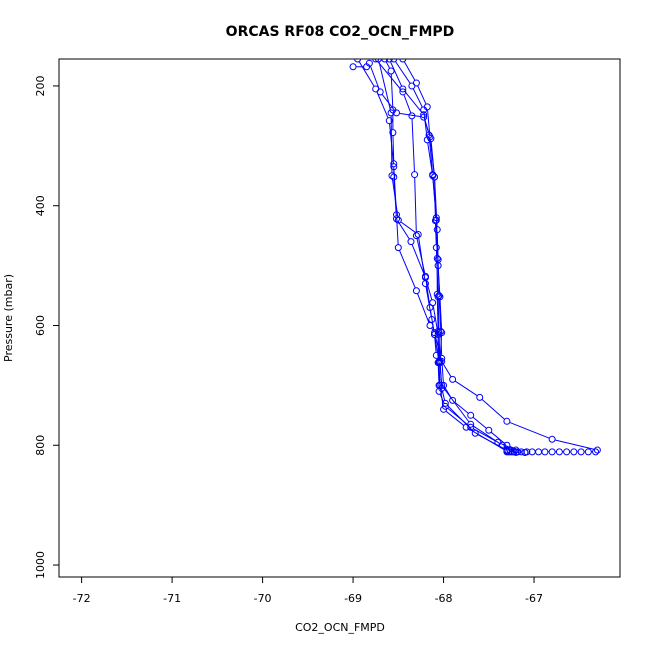 This screenshot has width=650, height=654. What do you see at coordinates (353, 598) in the screenshot?
I see `x-tick-label: -69` at bounding box center [353, 598].